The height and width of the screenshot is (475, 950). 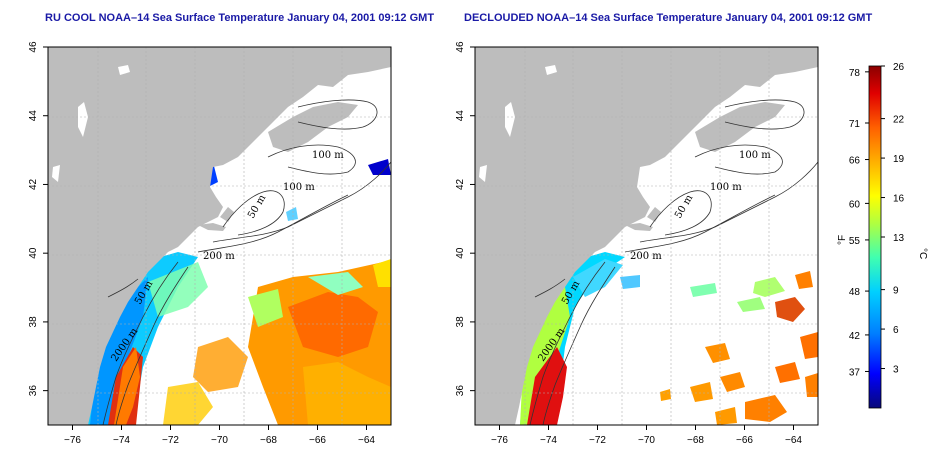 I want to click on left-x-tick-label: −68, so click(x=268, y=440).